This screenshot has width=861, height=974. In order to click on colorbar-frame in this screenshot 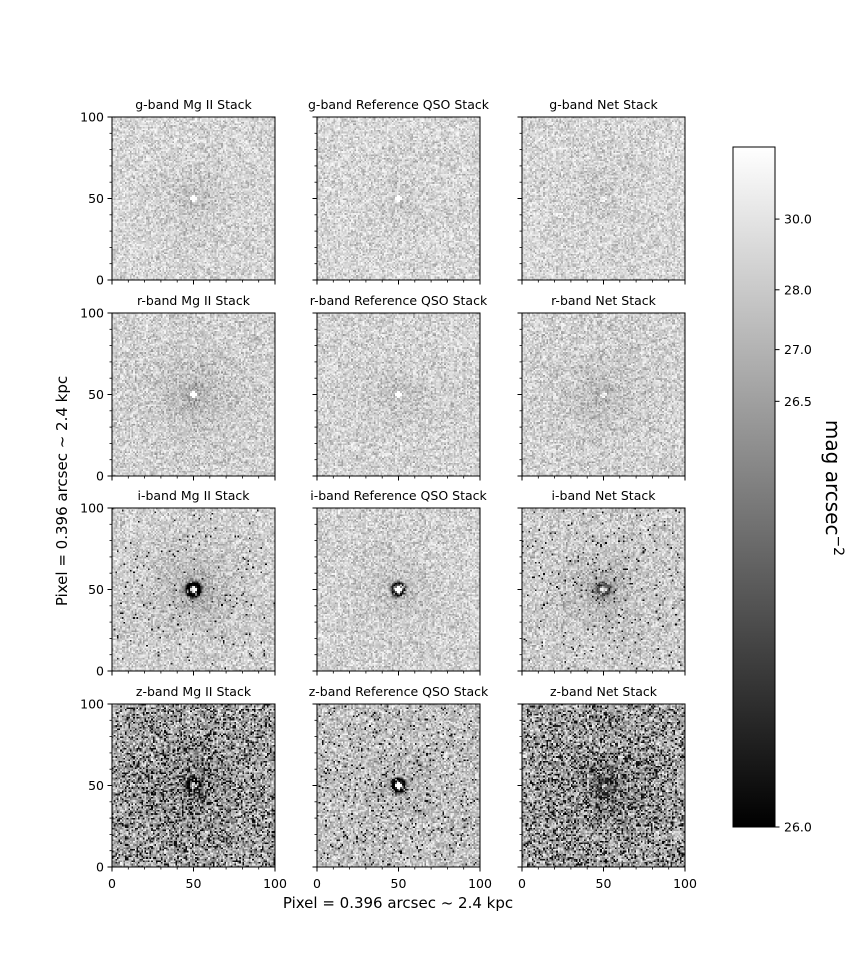, I will do `click(754, 487)`.